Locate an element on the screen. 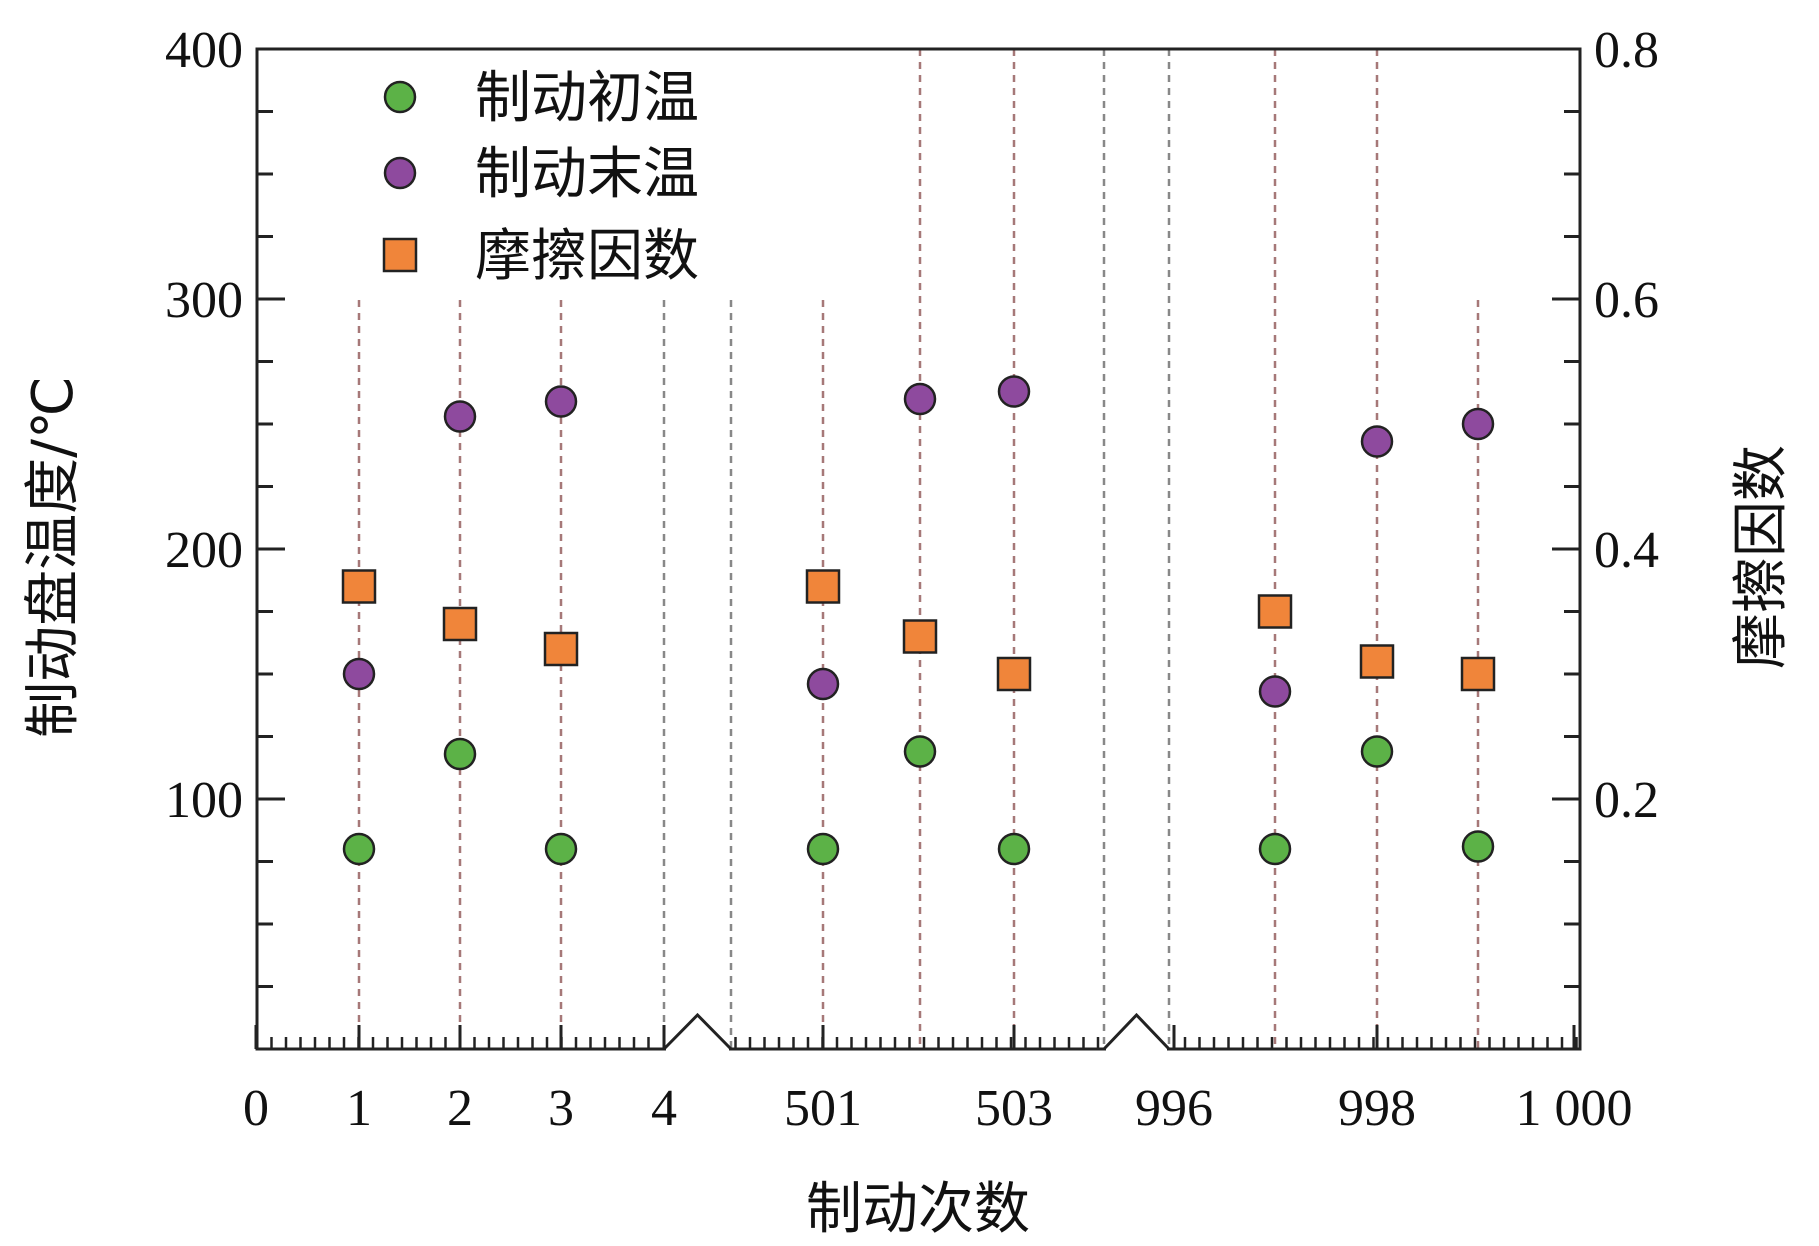 Image resolution: width=1819 pixels, height=1246 pixels. x-axis-title: 制动次数 is located at coordinates (918, 1209).